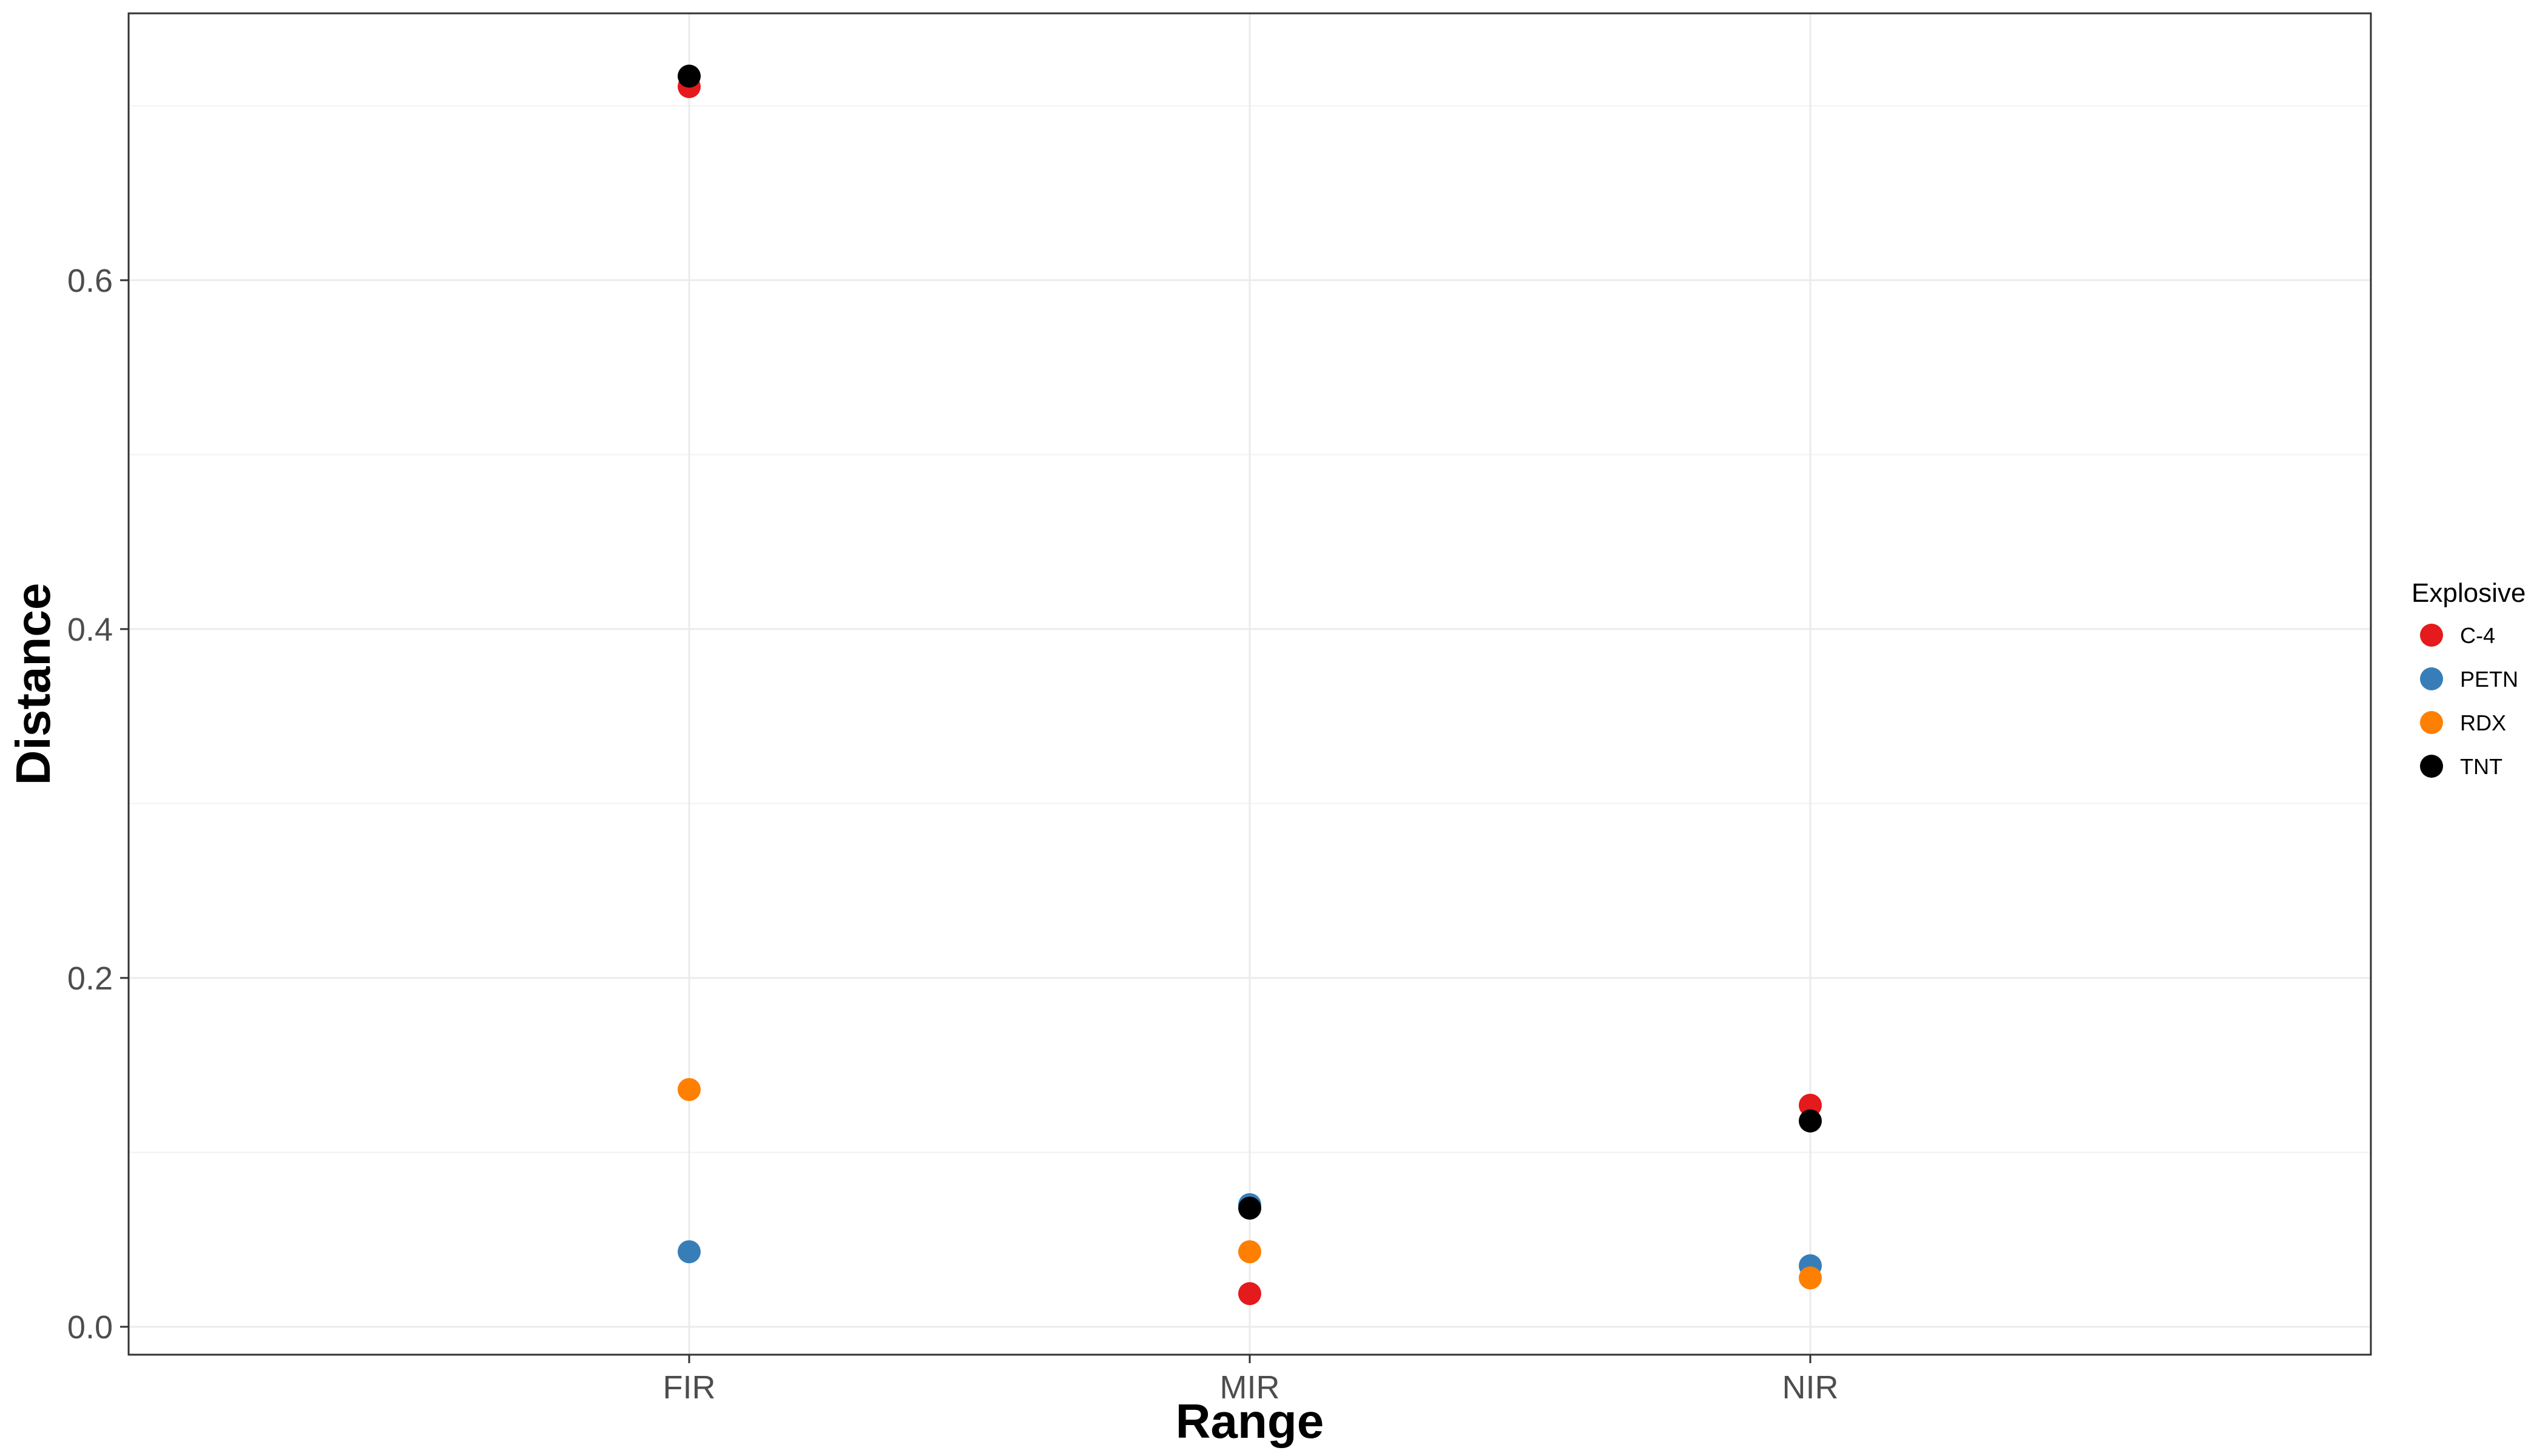 Image resolution: width=2548 pixels, height=1456 pixels. What do you see at coordinates (2481, 766) in the screenshot?
I see `legend-label: TNT` at bounding box center [2481, 766].